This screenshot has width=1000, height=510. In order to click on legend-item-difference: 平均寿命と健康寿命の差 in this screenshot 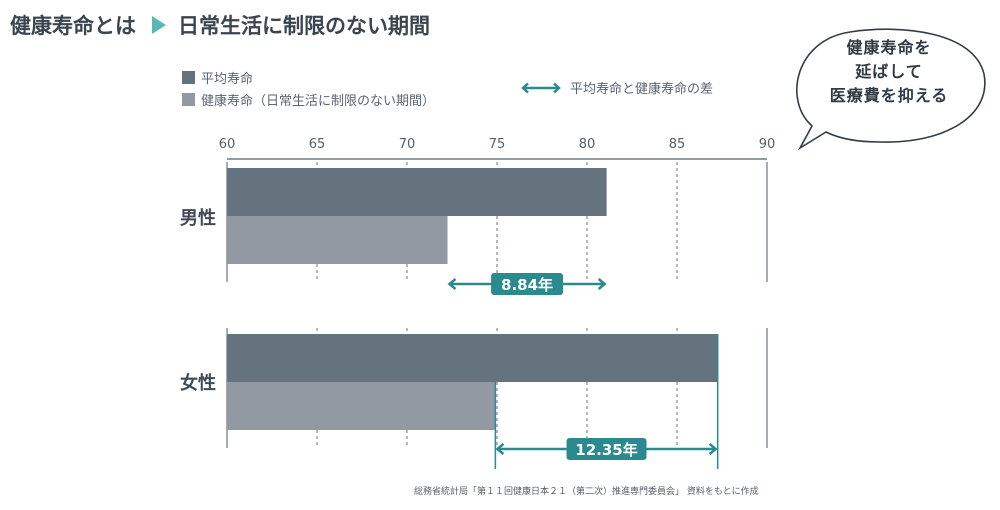, I will do `click(616, 87)`.